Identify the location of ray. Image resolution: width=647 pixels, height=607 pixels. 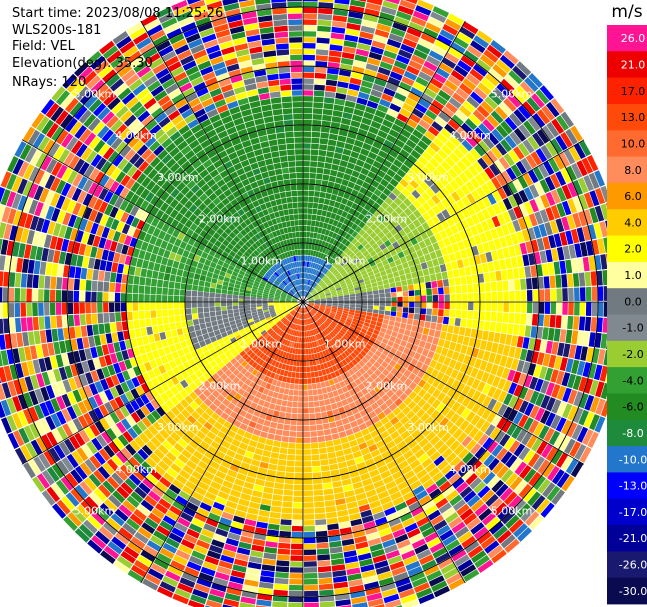
(453, 376).